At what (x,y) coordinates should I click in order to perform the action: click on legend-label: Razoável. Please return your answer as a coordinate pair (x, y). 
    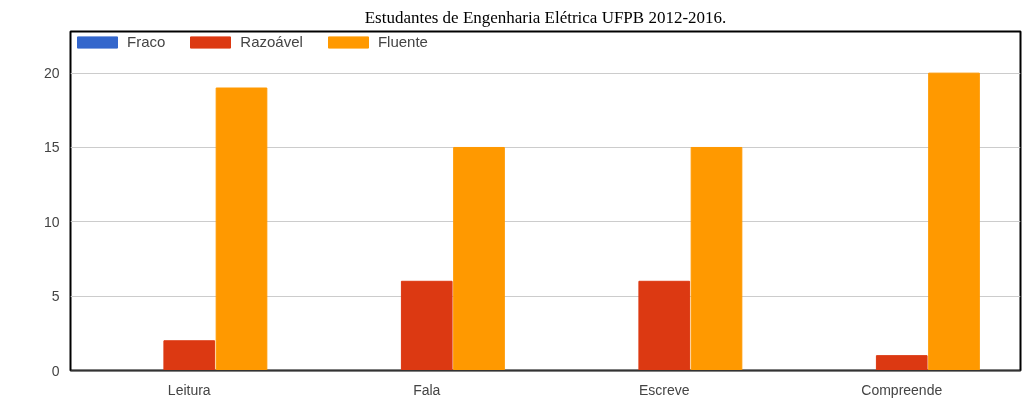
    Looking at the image, I should click on (271, 41).